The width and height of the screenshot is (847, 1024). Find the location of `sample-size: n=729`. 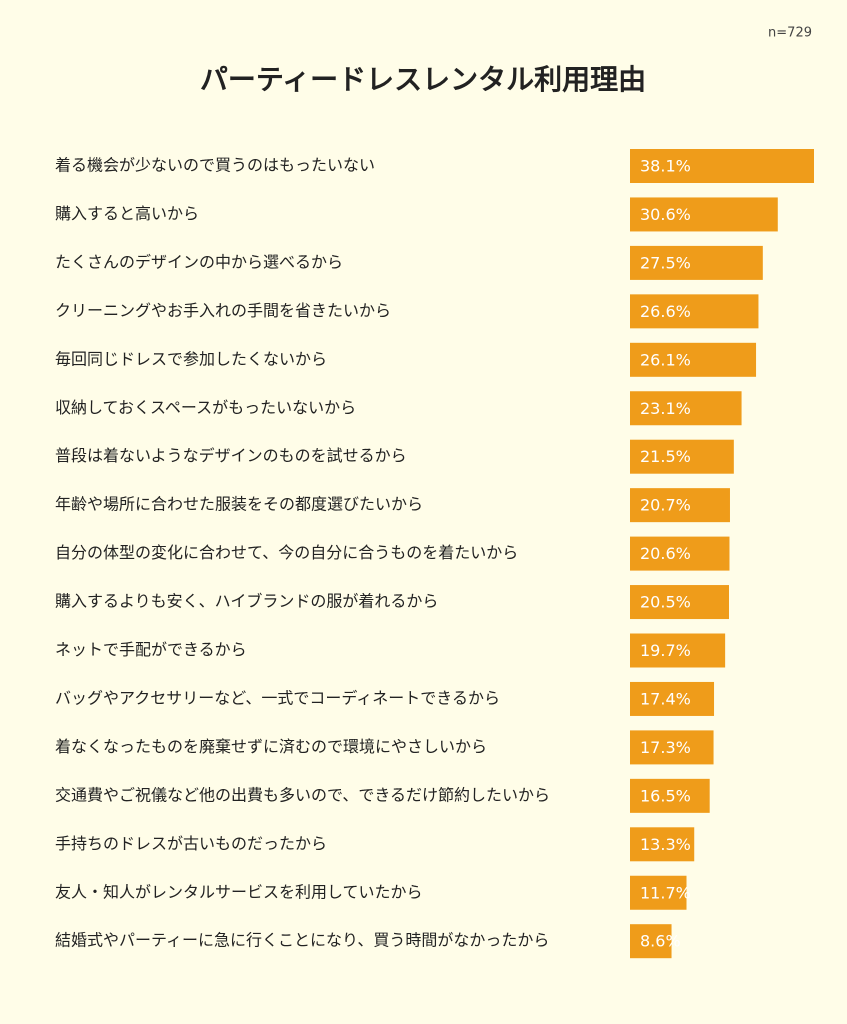

sample-size: n=729 is located at coordinates (790, 33).